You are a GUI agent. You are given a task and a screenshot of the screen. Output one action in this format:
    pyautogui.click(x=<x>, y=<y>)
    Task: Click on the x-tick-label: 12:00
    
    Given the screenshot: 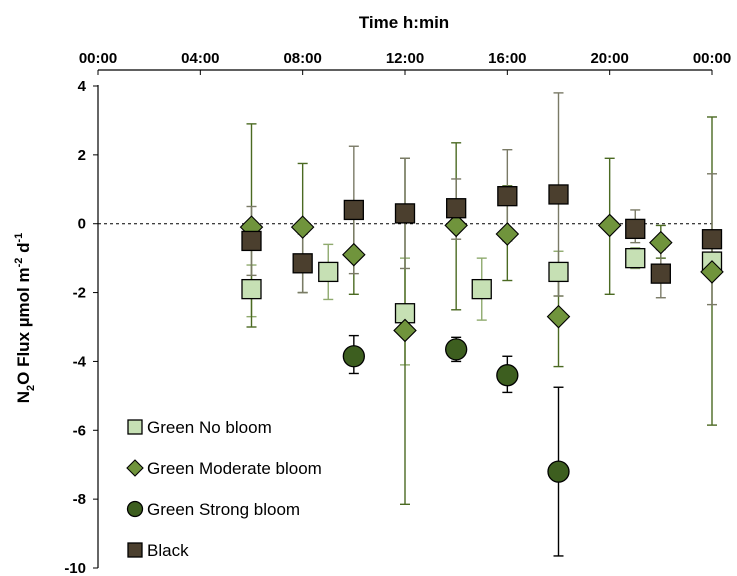 What is the action you would take?
    pyautogui.click(x=405, y=58)
    